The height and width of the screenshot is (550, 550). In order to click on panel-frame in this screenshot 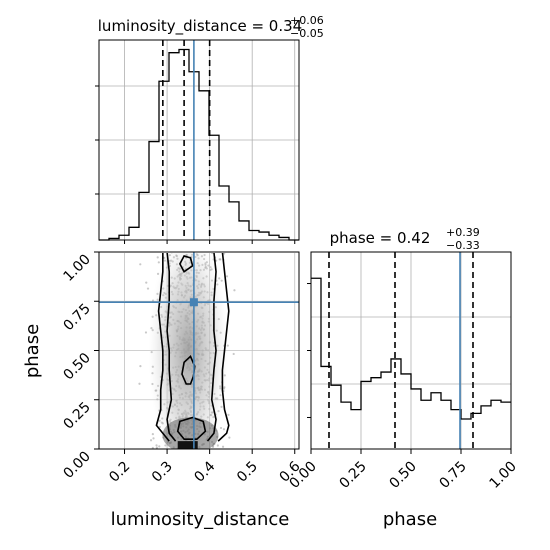, I will do `click(199, 140)`.